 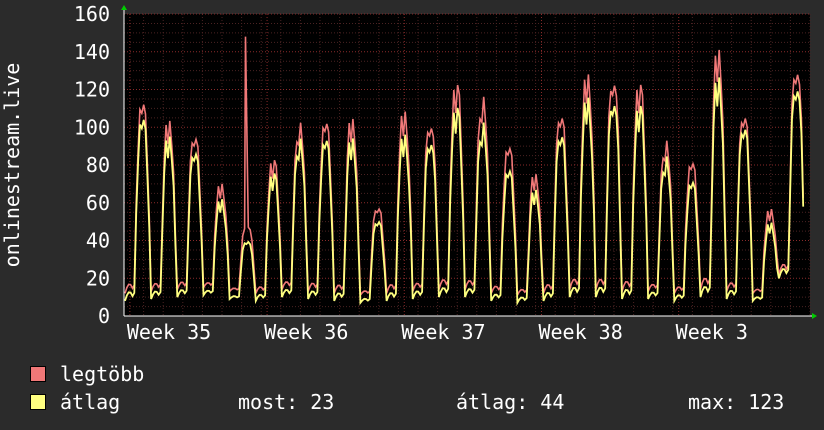 I want to click on legend-swatch-average, so click(x=38, y=402).